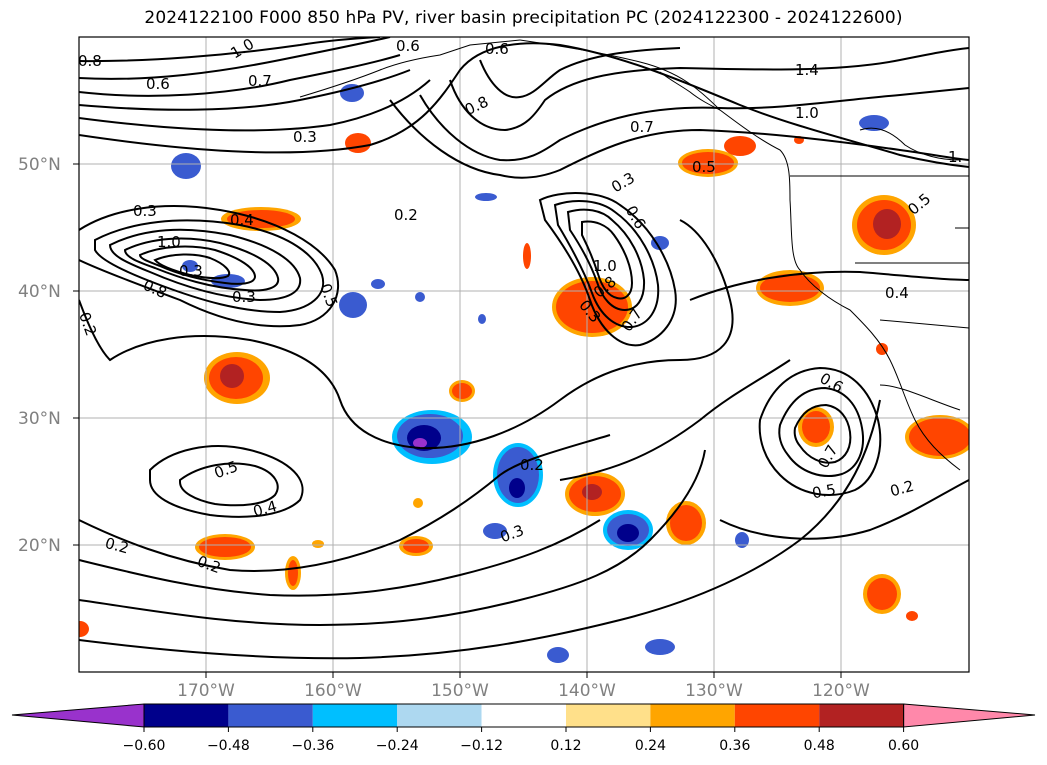 This screenshot has width=1047, height=765. What do you see at coordinates (714, 691) in the screenshot?
I see `lon-label-130w: 130°W` at bounding box center [714, 691].